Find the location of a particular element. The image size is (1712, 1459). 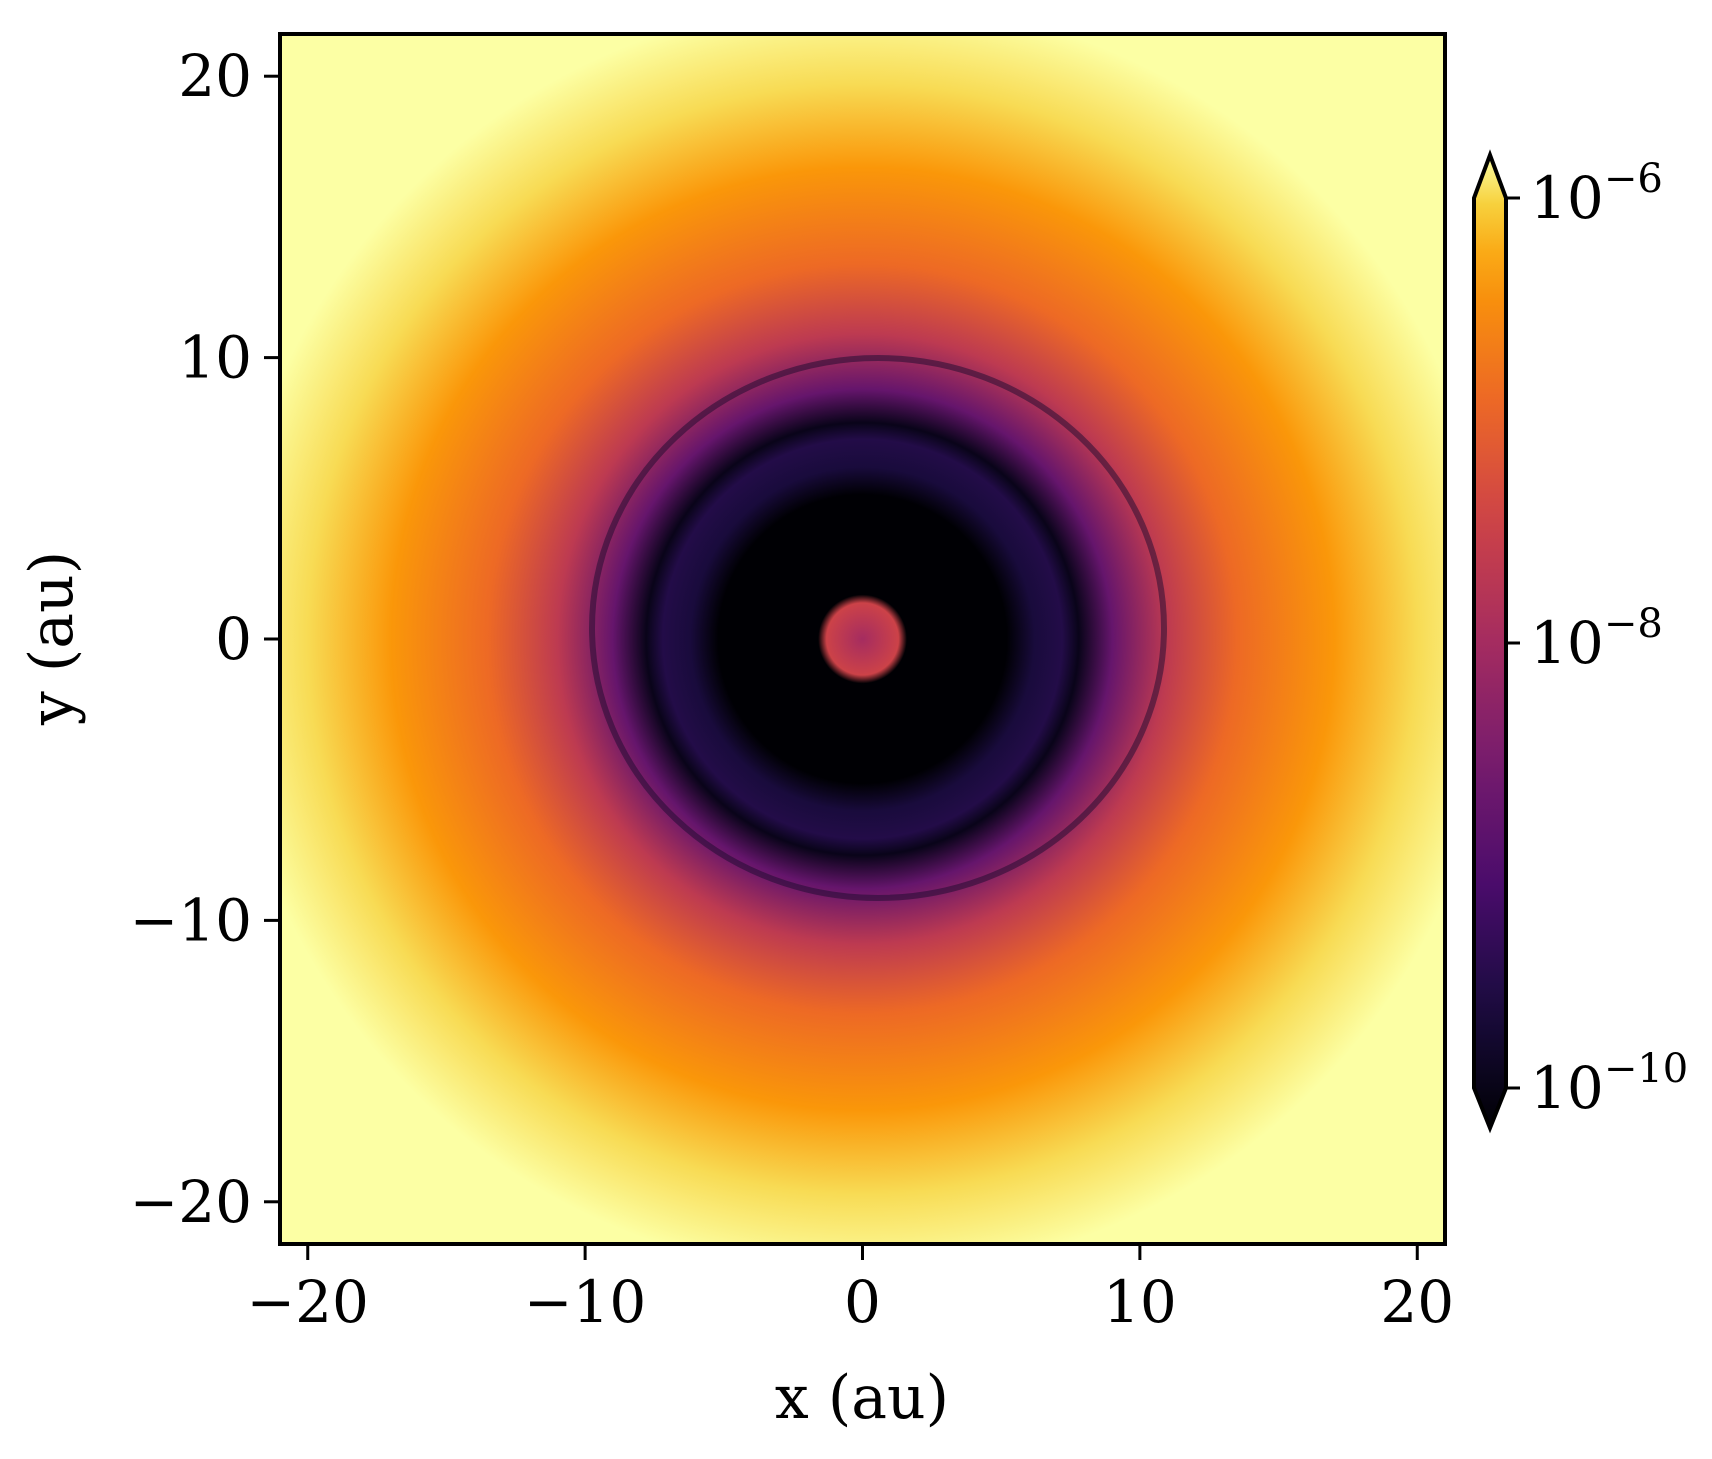

y-tick-label: −20 is located at coordinates (191, 1202).